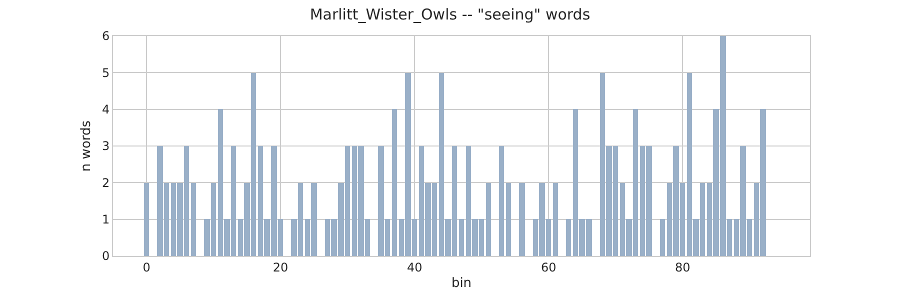  I want to click on x-tick-label: 20, so click(280, 267).